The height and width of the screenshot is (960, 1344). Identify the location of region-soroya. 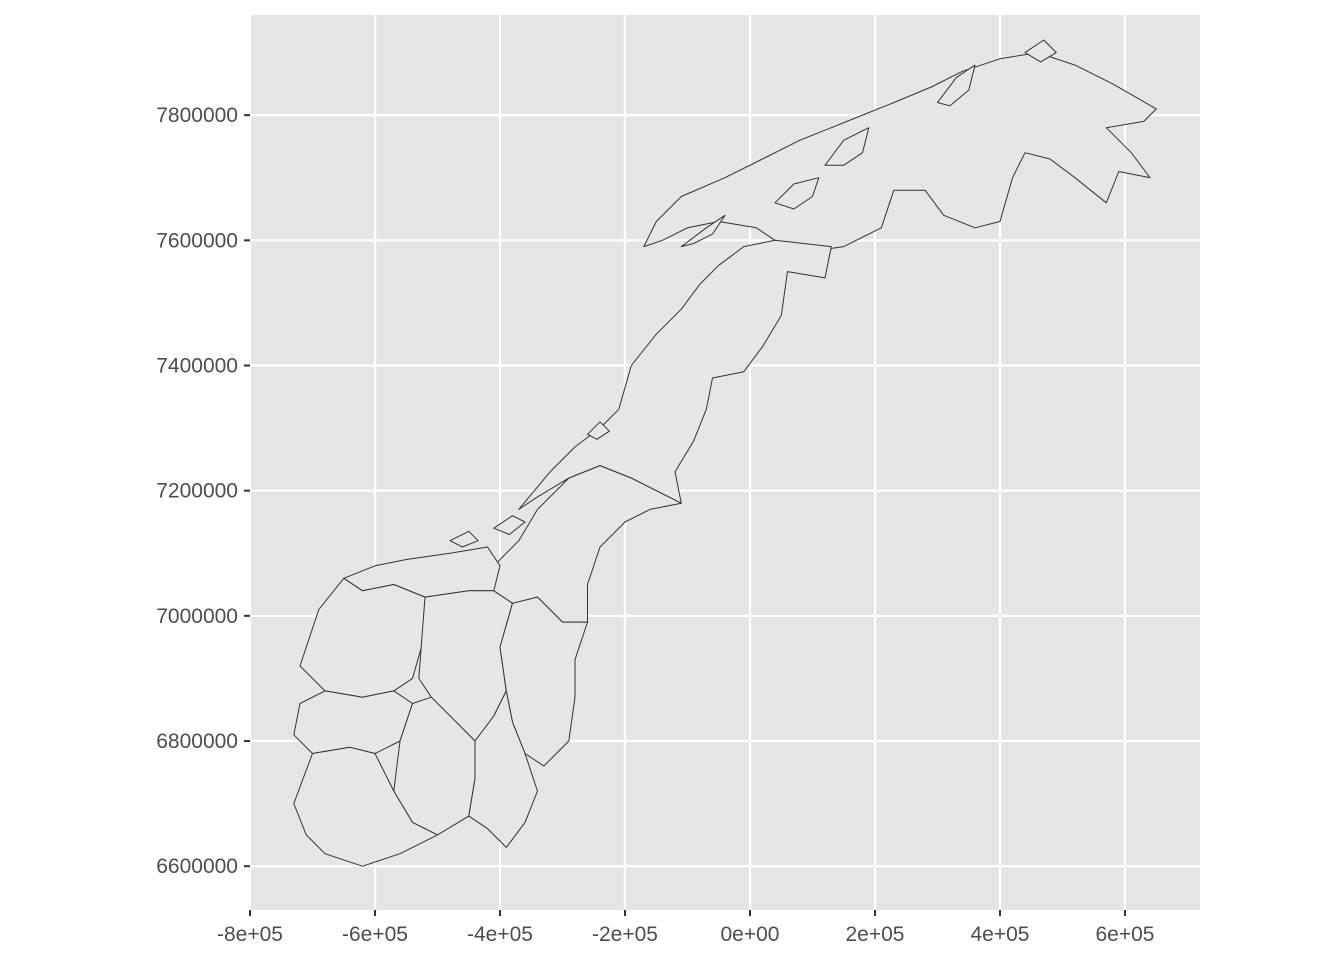
(956, 85).